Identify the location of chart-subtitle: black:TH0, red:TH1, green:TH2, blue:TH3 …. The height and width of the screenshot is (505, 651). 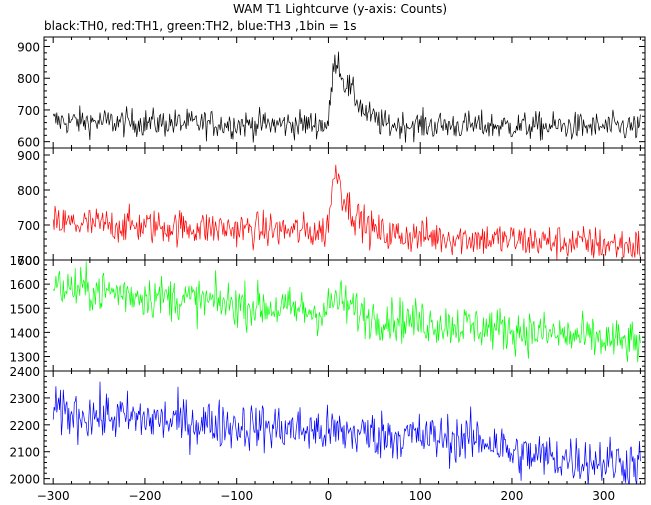
(200, 26).